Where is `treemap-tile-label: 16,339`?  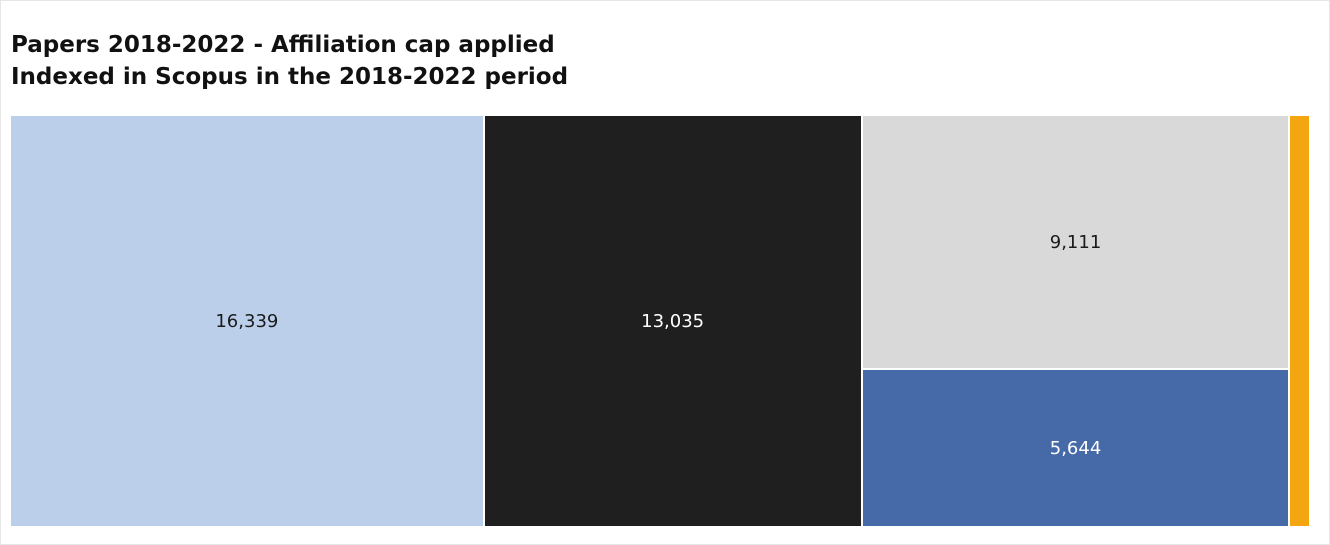 treemap-tile-label: 16,339 is located at coordinates (247, 321).